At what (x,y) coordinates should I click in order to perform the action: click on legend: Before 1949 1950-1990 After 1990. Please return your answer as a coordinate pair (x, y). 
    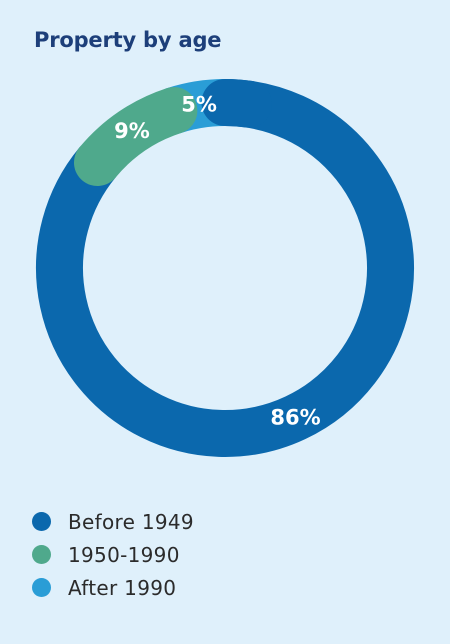
    Looking at the image, I should click on (113, 554).